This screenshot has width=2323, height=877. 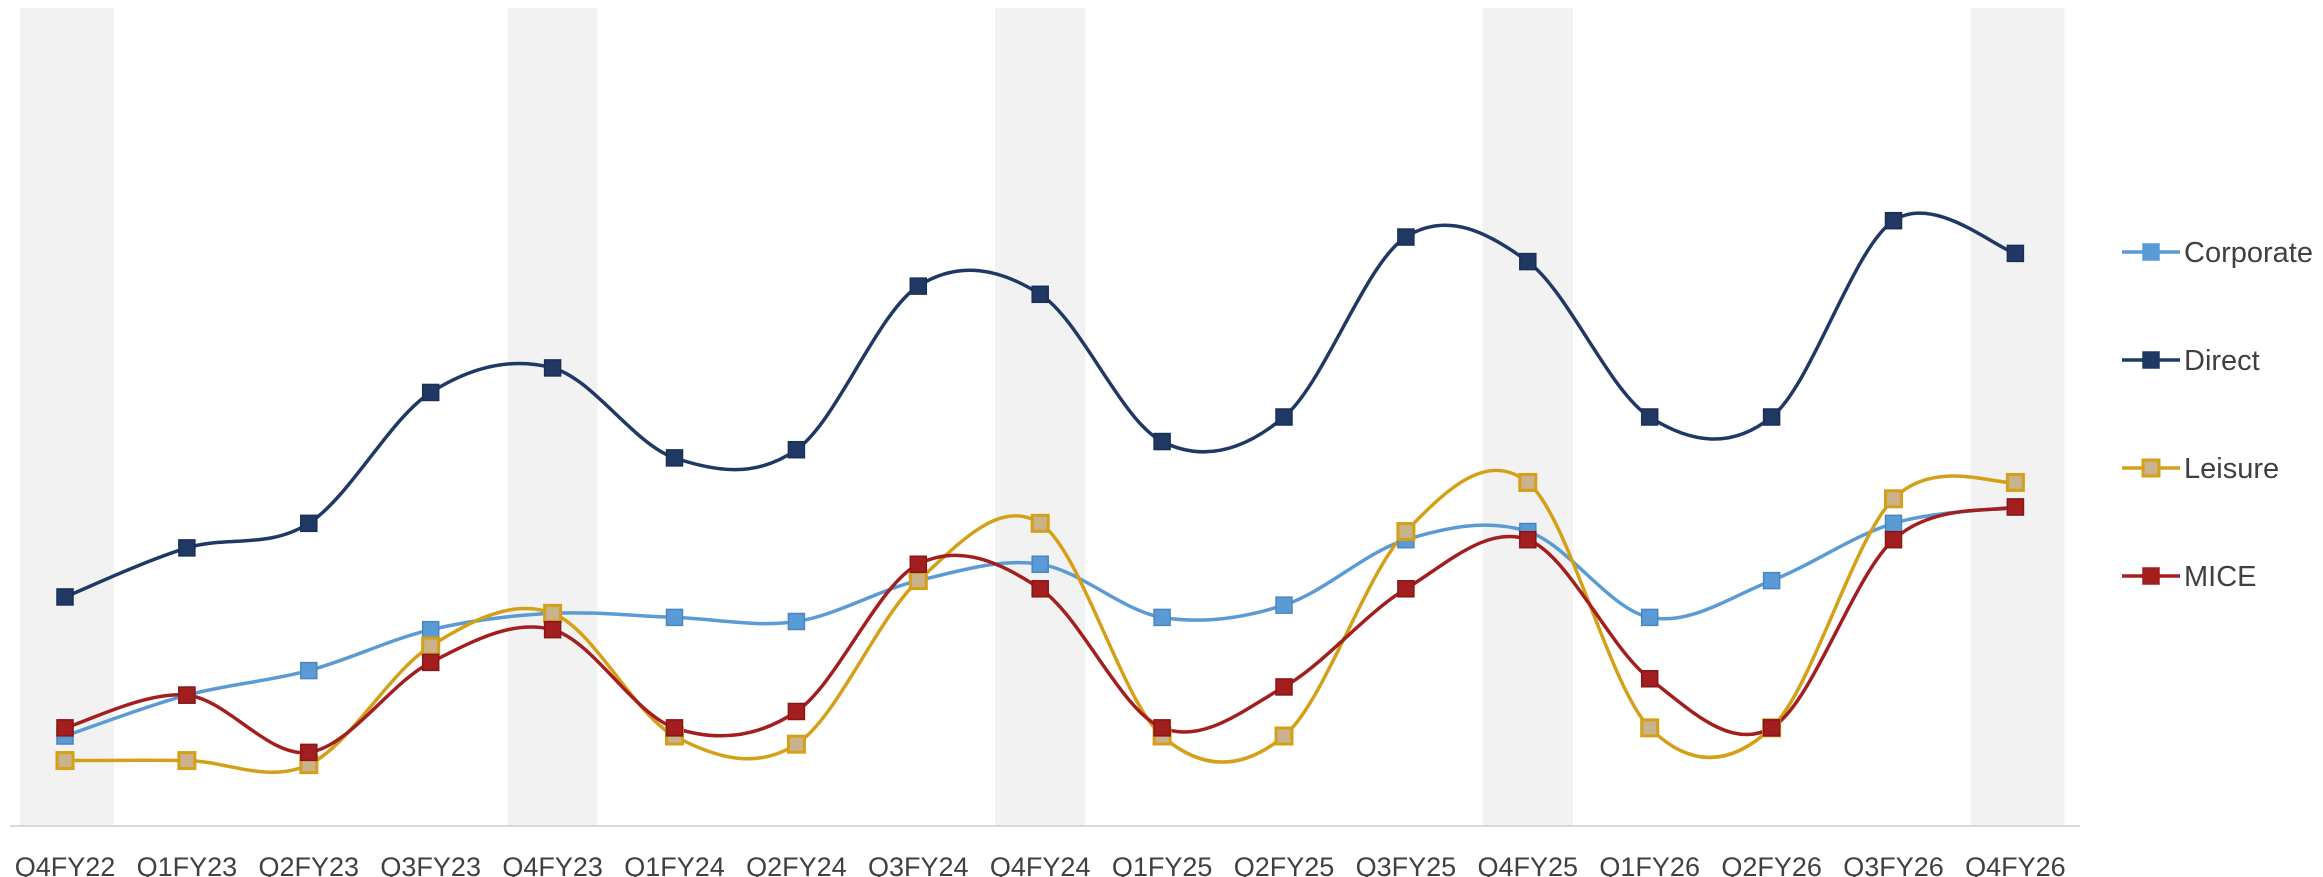 I want to click on data-point-leisure-q3fy23, so click(x=431, y=646).